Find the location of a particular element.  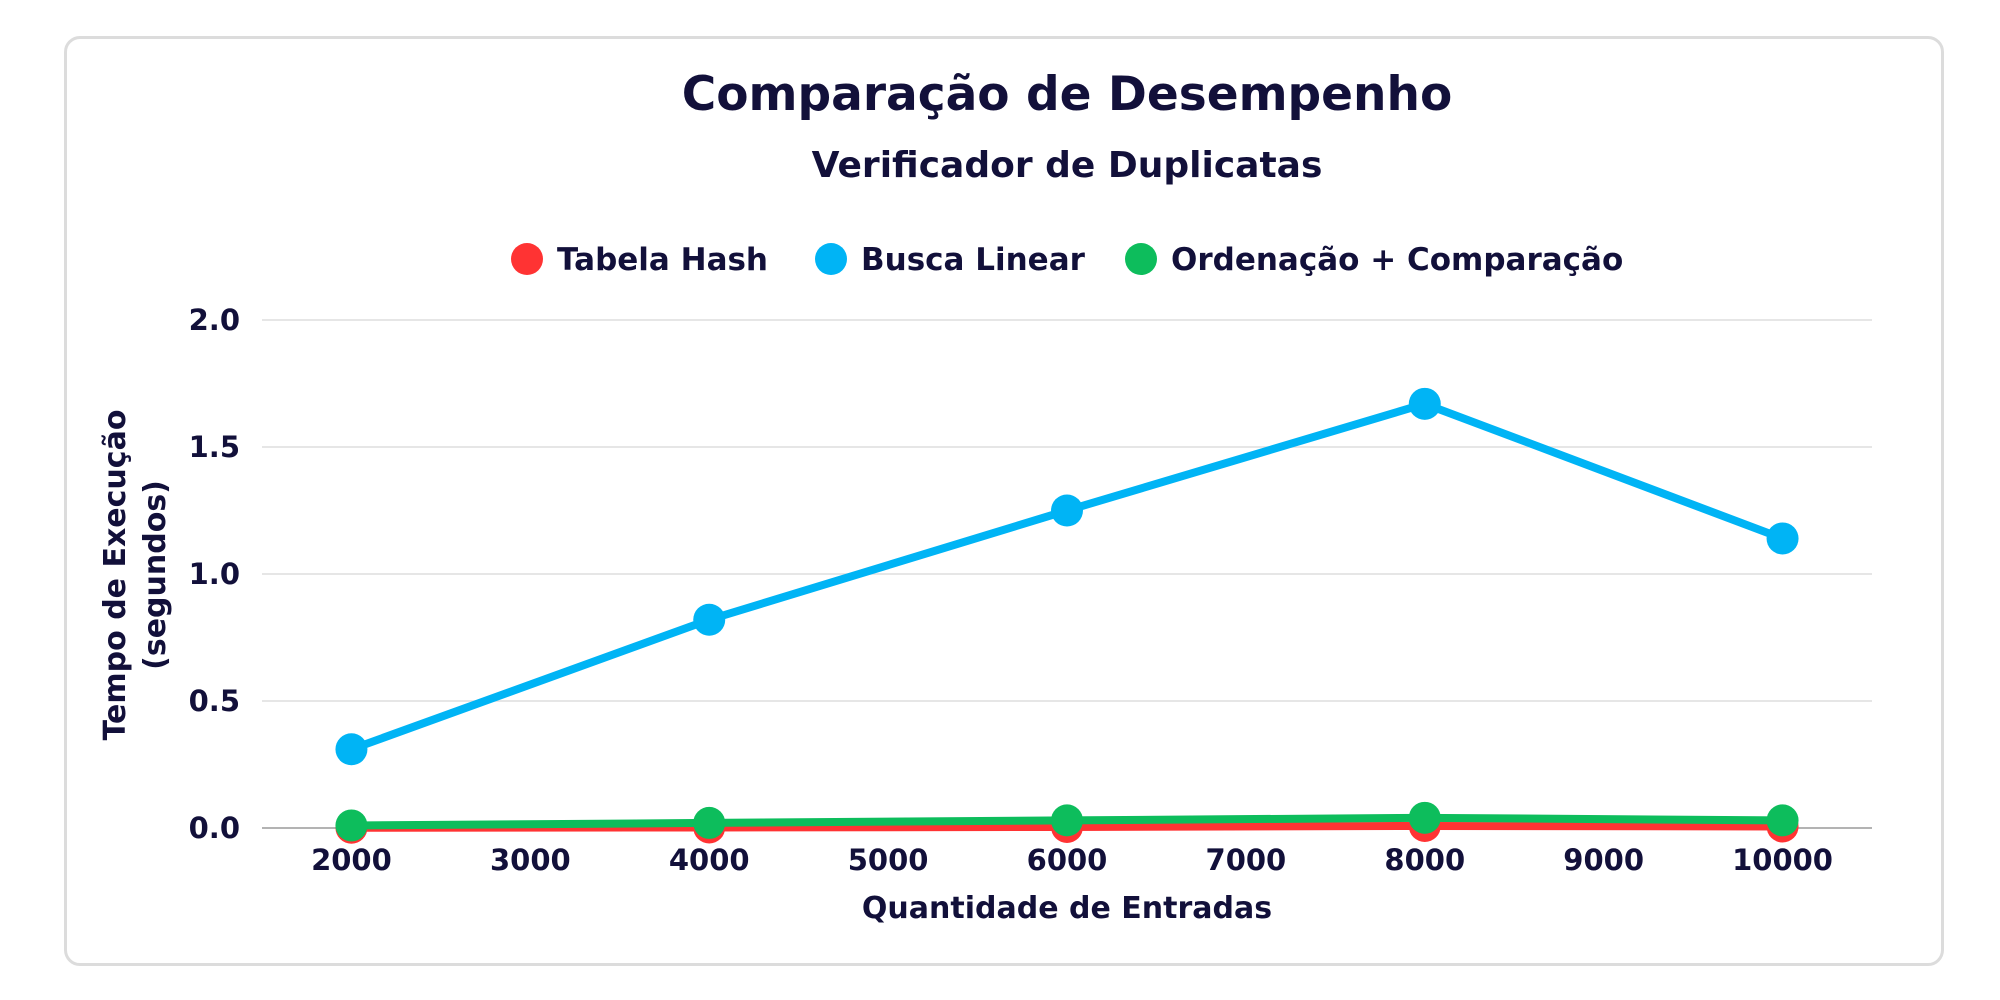

x-axis-ticks: 2000 3000 4000 5000 6000 7000 8000 9000 10000 is located at coordinates (1072, 860).